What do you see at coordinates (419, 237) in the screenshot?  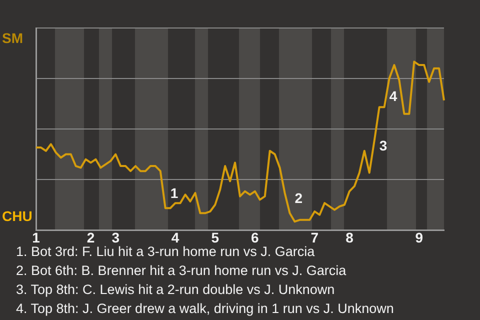 I see `x-tick-label: 9` at bounding box center [419, 237].